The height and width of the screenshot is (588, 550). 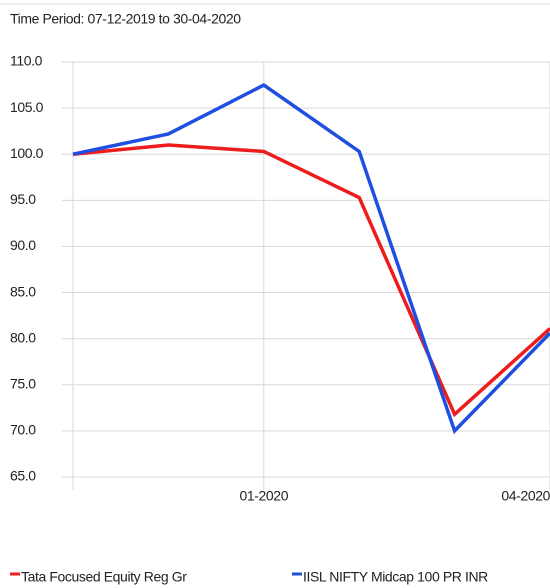 What do you see at coordinates (125, 19) in the screenshot?
I see `chart-subtitle: Time Period: 07-12-2019 to 30-04-2020` at bounding box center [125, 19].